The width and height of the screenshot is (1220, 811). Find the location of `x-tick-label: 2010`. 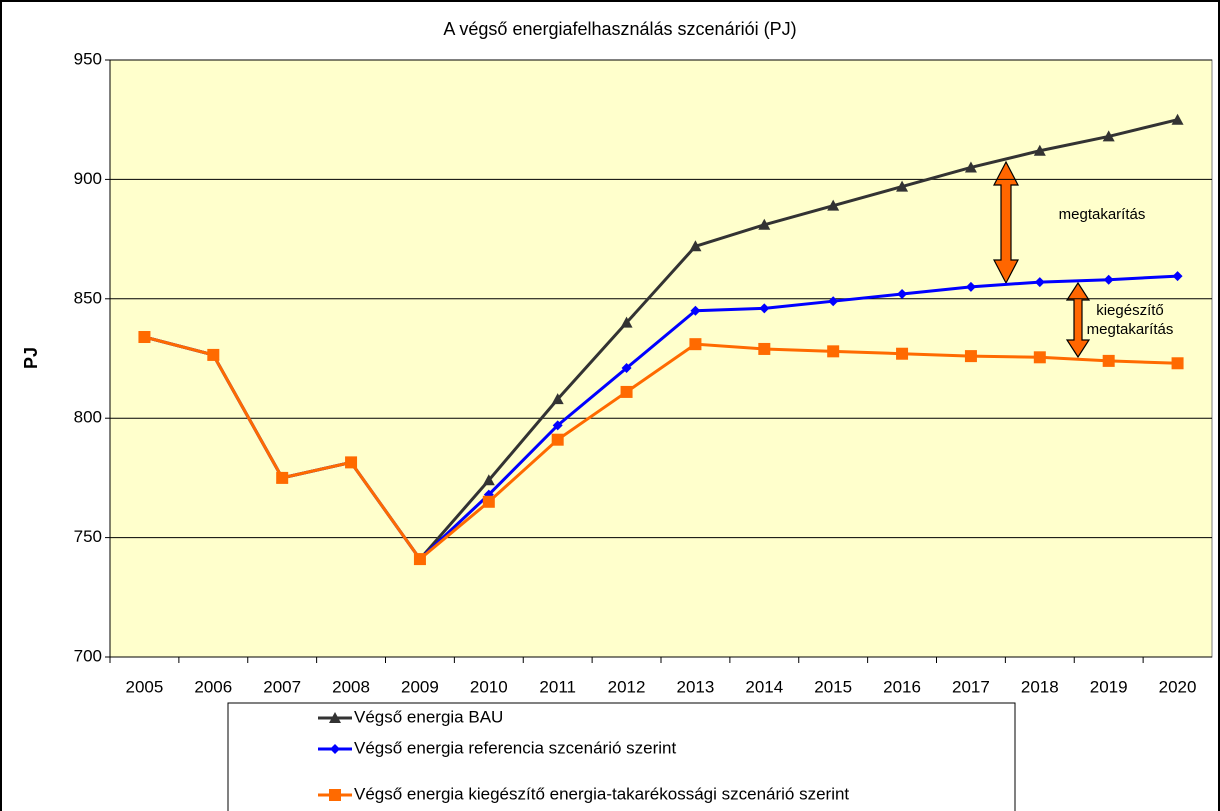

x-tick-label: 2010 is located at coordinates (489, 686).